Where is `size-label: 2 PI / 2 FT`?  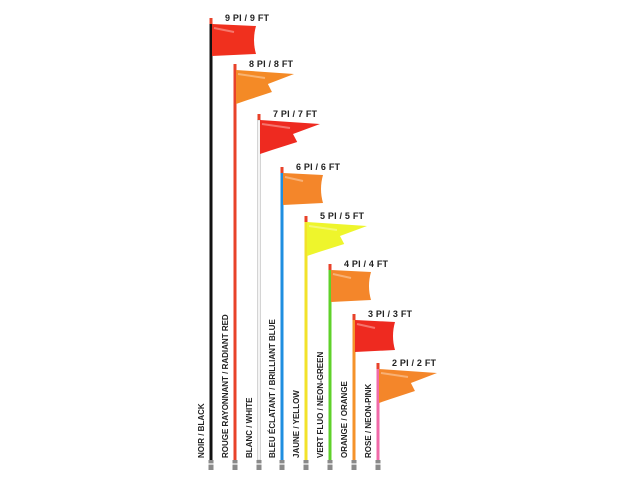 size-label: 2 PI / 2 FT is located at coordinates (414, 363).